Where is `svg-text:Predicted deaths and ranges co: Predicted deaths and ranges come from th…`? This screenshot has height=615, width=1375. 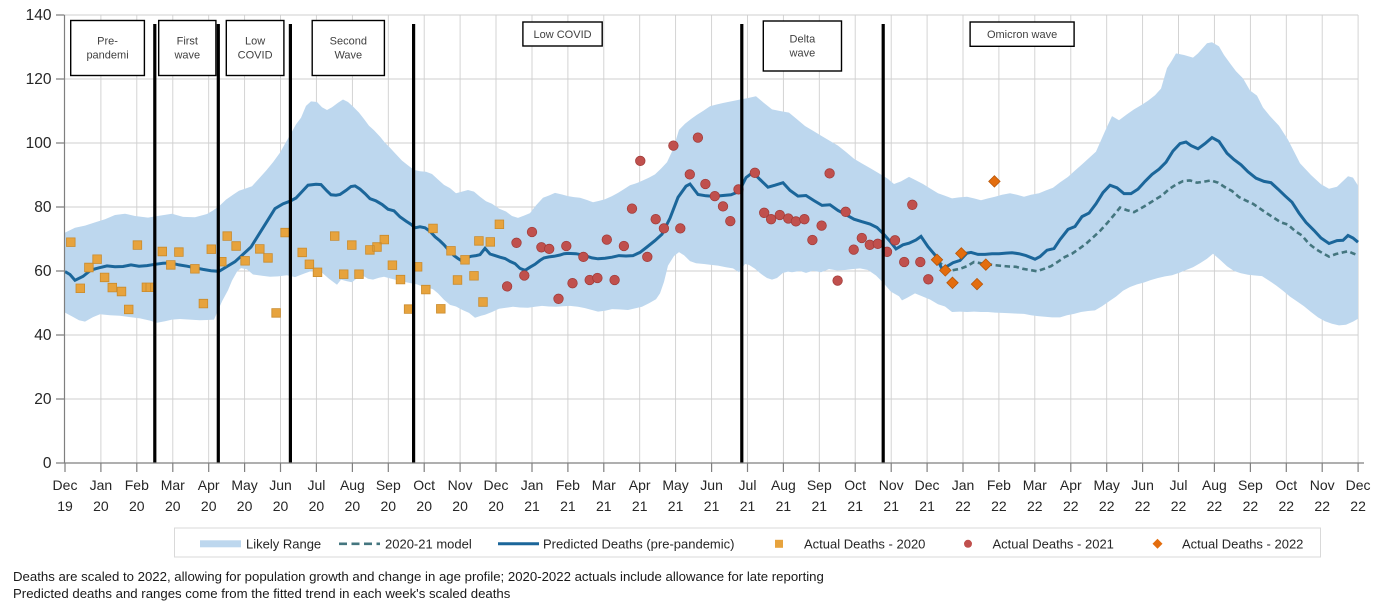 svg-text:Predicted deaths and ranges co: Predicted deaths and ranges come from th… is located at coordinates (262, 593).